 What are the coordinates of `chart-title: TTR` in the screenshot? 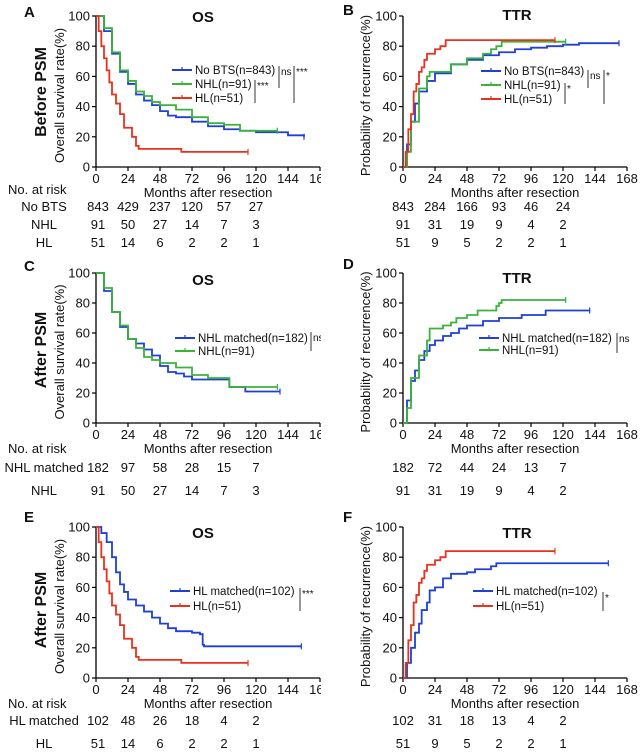 It's located at (516, 533).